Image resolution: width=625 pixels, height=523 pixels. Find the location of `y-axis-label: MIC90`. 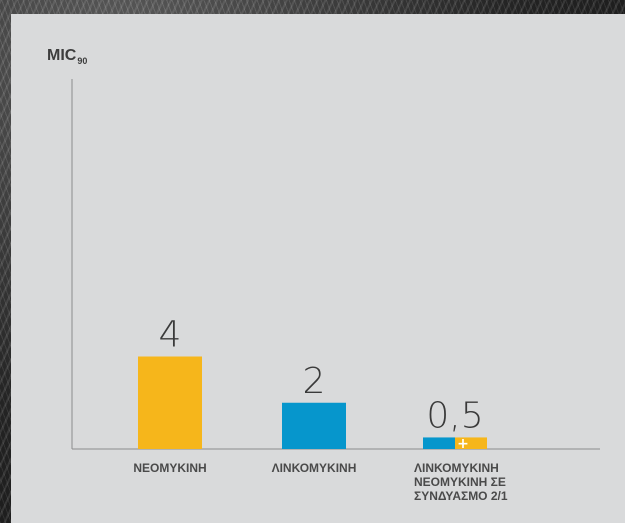

y-axis-label: MIC90 is located at coordinates (67, 56).